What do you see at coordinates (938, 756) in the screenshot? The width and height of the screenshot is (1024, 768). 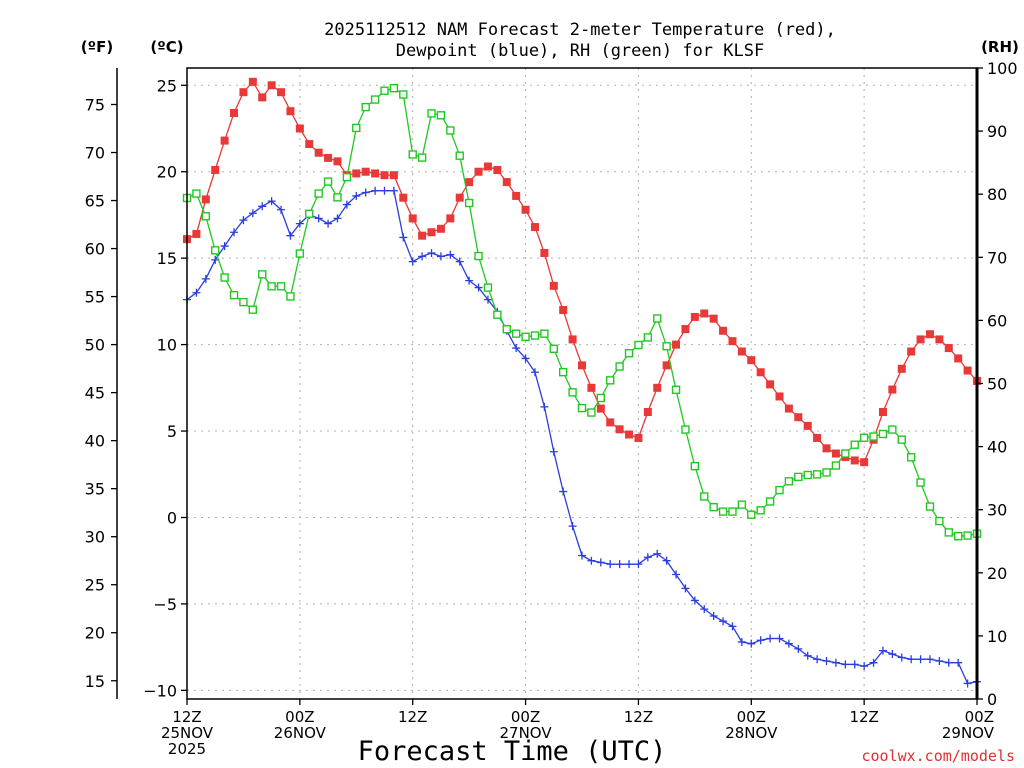 I see `credit-text: coolwx.com/models` at bounding box center [938, 756].